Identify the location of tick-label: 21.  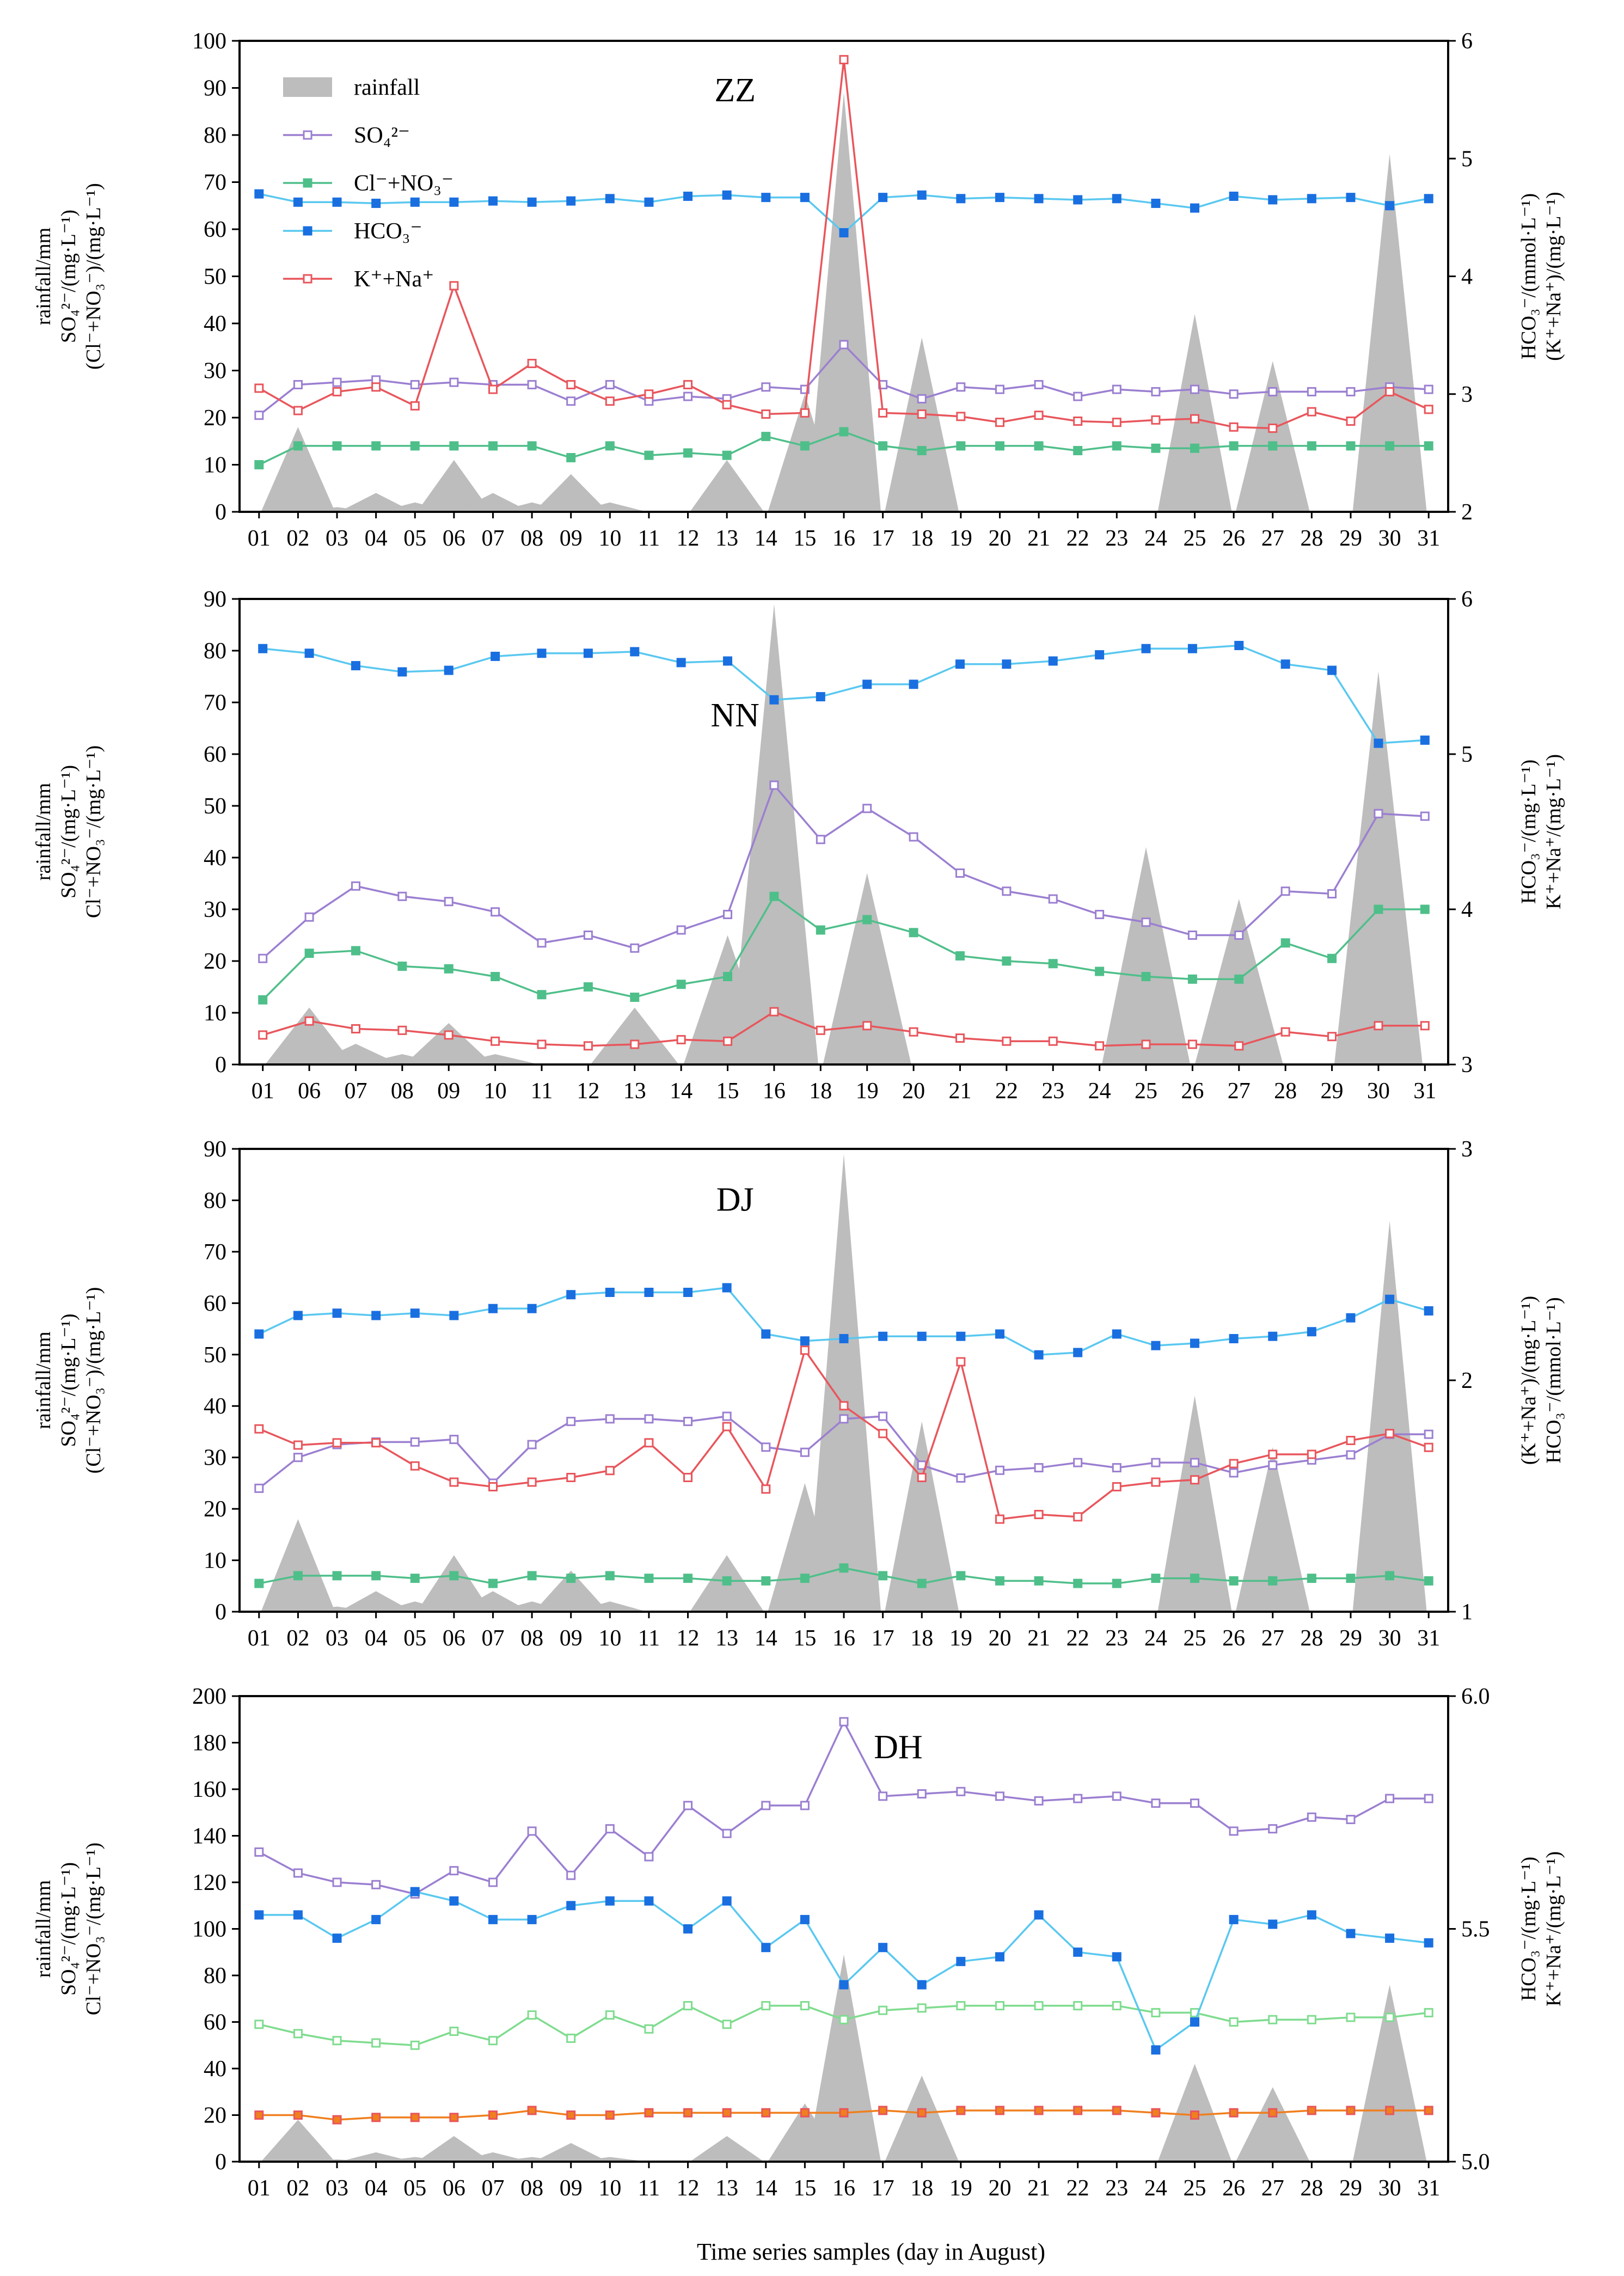
(959, 1091).